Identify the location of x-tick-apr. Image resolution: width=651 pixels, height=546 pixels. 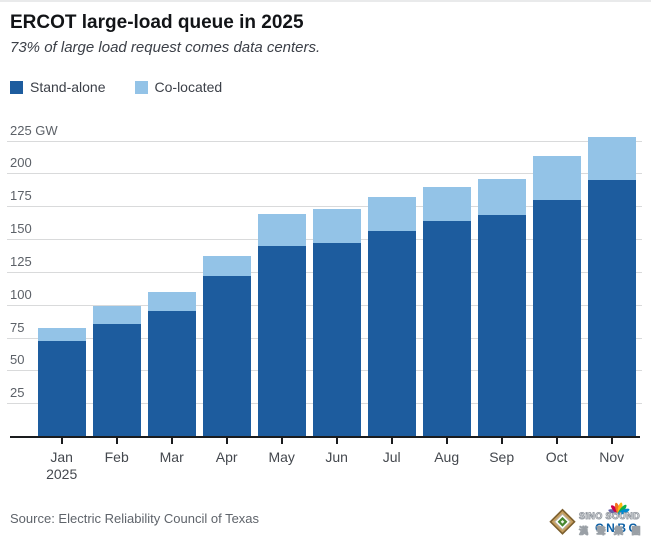
(226, 441).